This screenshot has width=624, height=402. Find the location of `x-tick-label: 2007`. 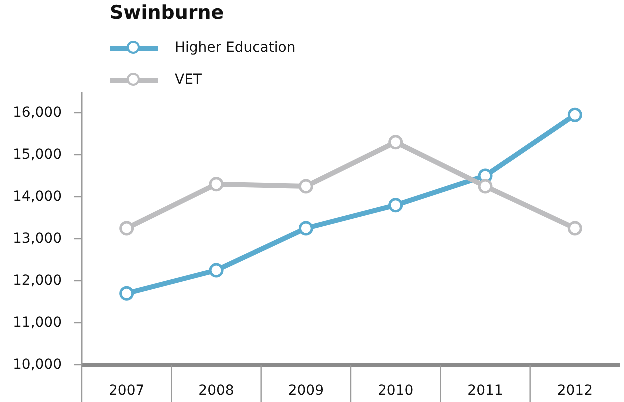

x-tick-label: 2007 is located at coordinates (127, 391).